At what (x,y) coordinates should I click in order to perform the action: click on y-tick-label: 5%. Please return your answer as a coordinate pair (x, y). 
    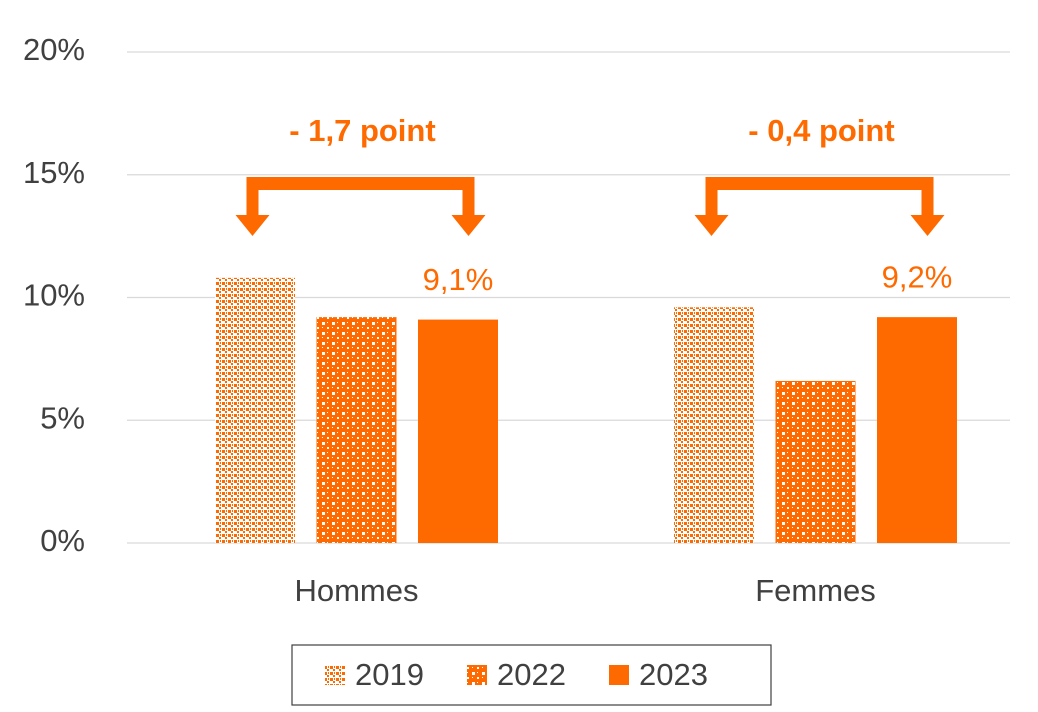
    Looking at the image, I should click on (62, 417).